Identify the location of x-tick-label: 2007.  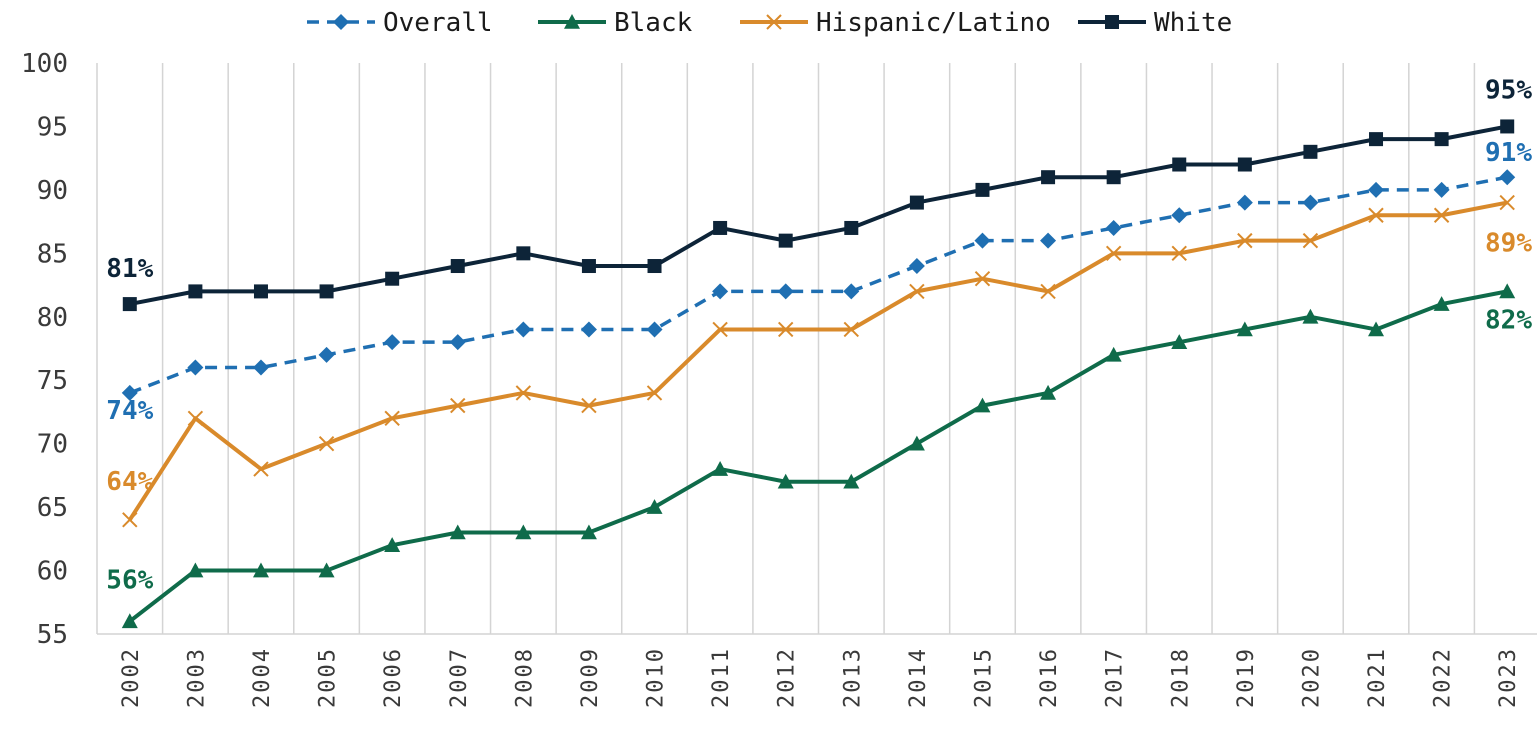
(459, 677).